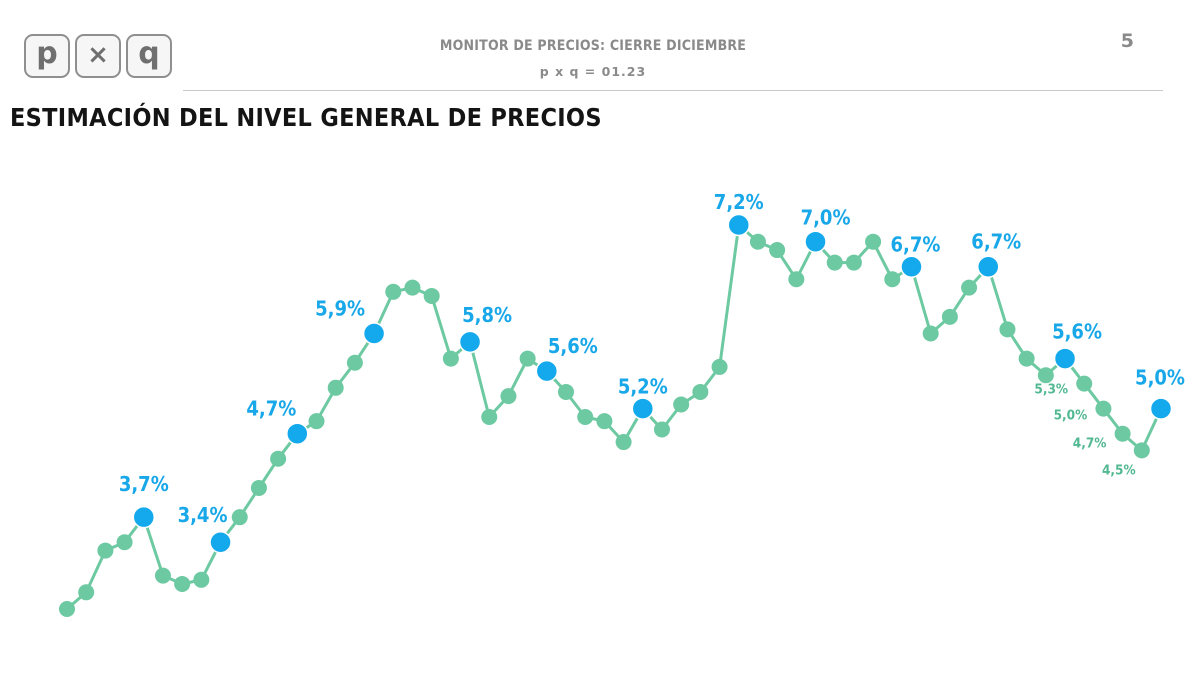  What do you see at coordinates (1051, 390) in the screenshot?
I see `secondary-label: 5,3%` at bounding box center [1051, 390].